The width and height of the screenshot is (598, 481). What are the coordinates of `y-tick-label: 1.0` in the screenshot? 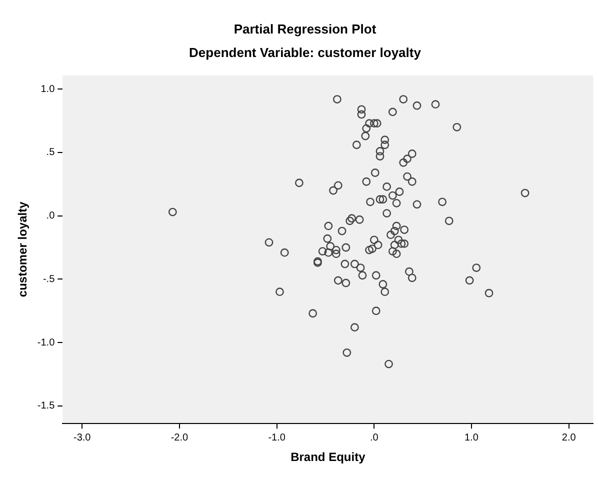 It's located at (48, 89).